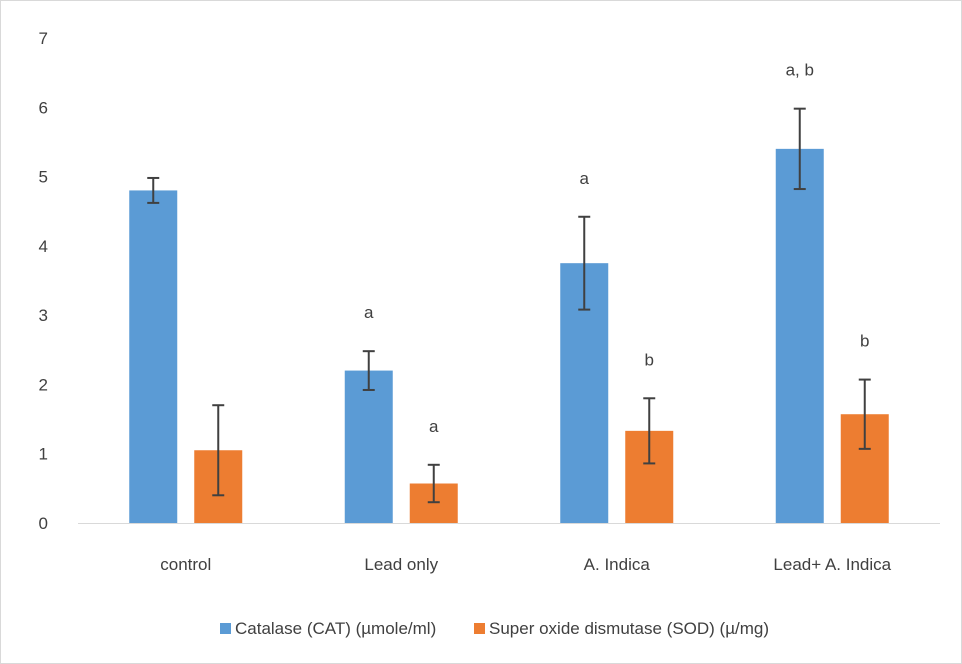 The width and height of the screenshot is (962, 664). I want to click on legend-swatch-sod, so click(479, 628).